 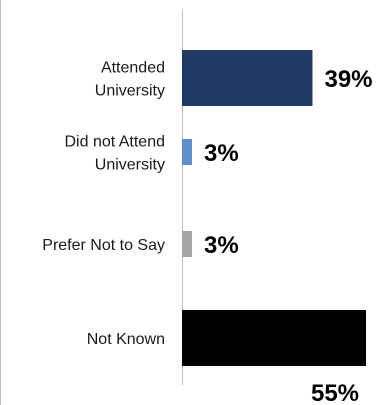 I want to click on left-border-line, so click(x=0, y=202).